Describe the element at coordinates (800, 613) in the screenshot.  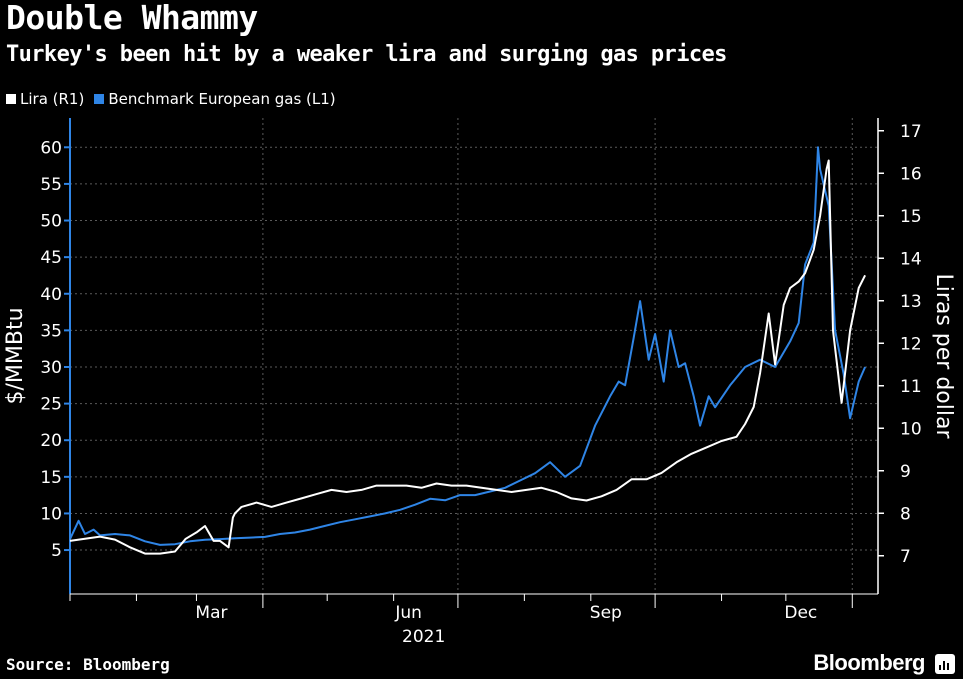
I see `x-tick-label: Dec` at that location.